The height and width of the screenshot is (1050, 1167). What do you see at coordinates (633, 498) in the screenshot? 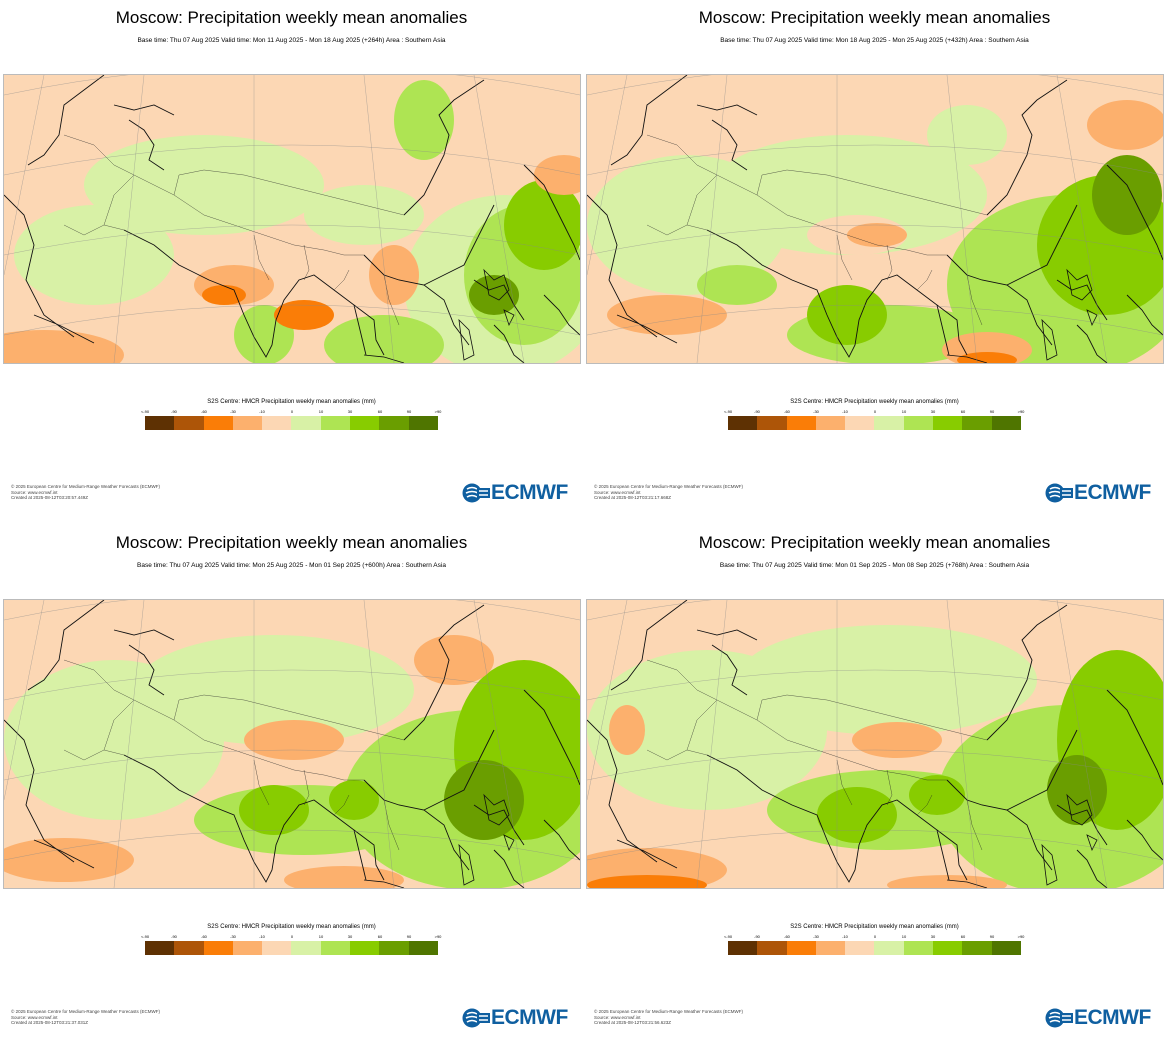
I see `created-at-text: Created at 2025-08-12T03:21:17.668Z` at bounding box center [633, 498].